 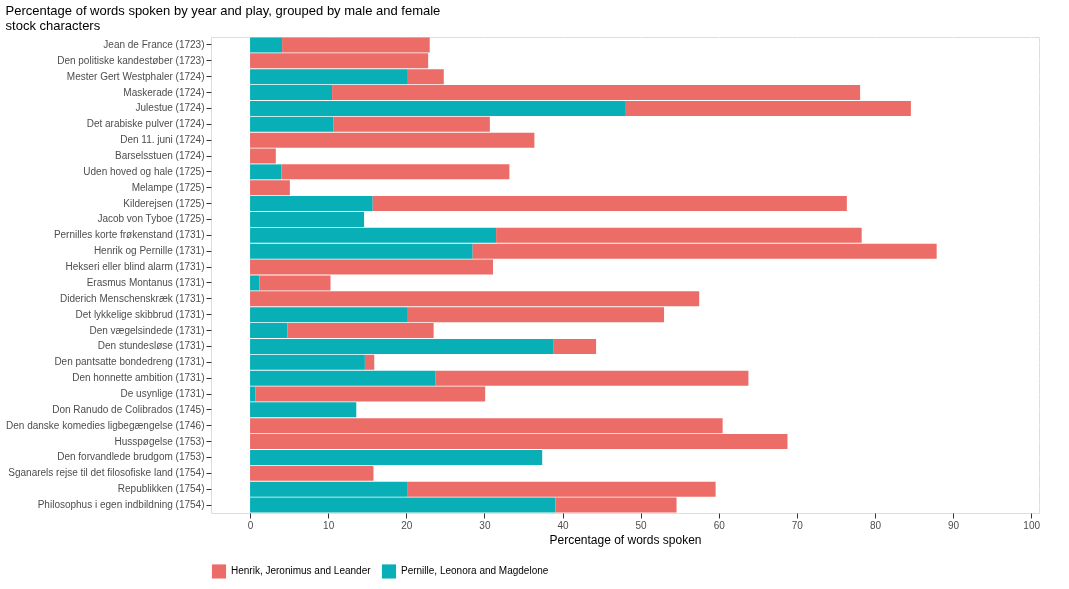 I want to click on y-tick-label: Julestue (1724), so click(x=170, y=108).